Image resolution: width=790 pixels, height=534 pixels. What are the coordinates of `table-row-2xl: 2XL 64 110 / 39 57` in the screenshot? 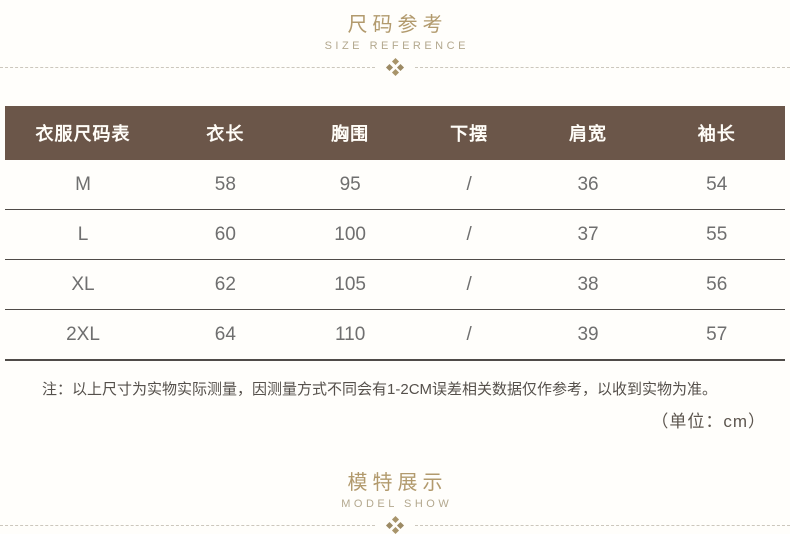 It's located at (395, 335).